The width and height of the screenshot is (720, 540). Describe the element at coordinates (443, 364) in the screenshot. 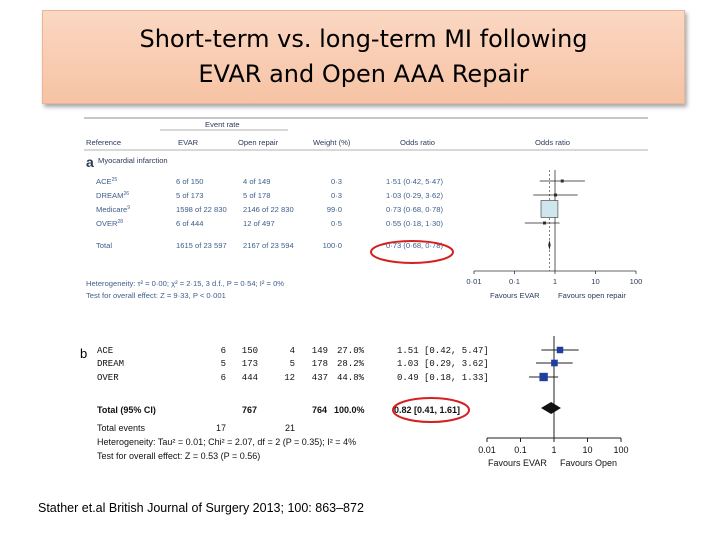

I see `panel-b-or-text: 1.03 [0.29, 3.62]` at that location.